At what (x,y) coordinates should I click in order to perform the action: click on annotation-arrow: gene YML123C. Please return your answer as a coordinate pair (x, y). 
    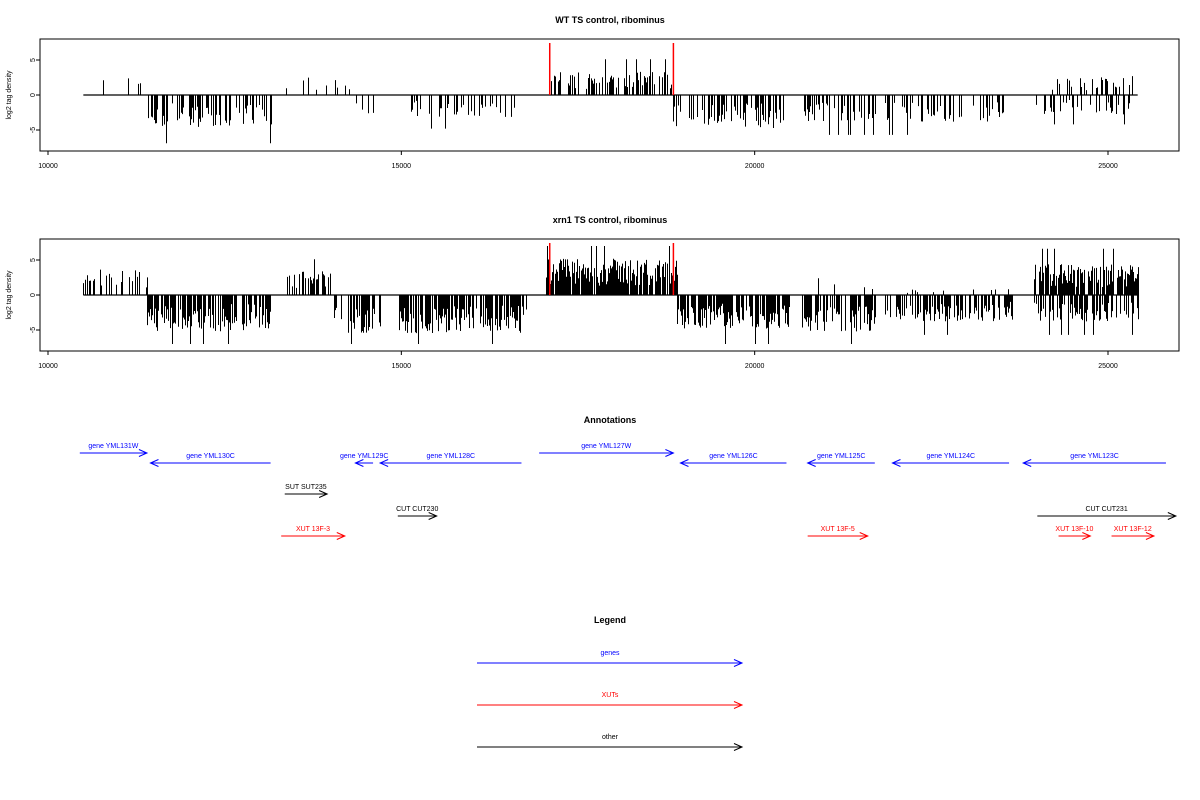
    Looking at the image, I should click on (1093, 460).